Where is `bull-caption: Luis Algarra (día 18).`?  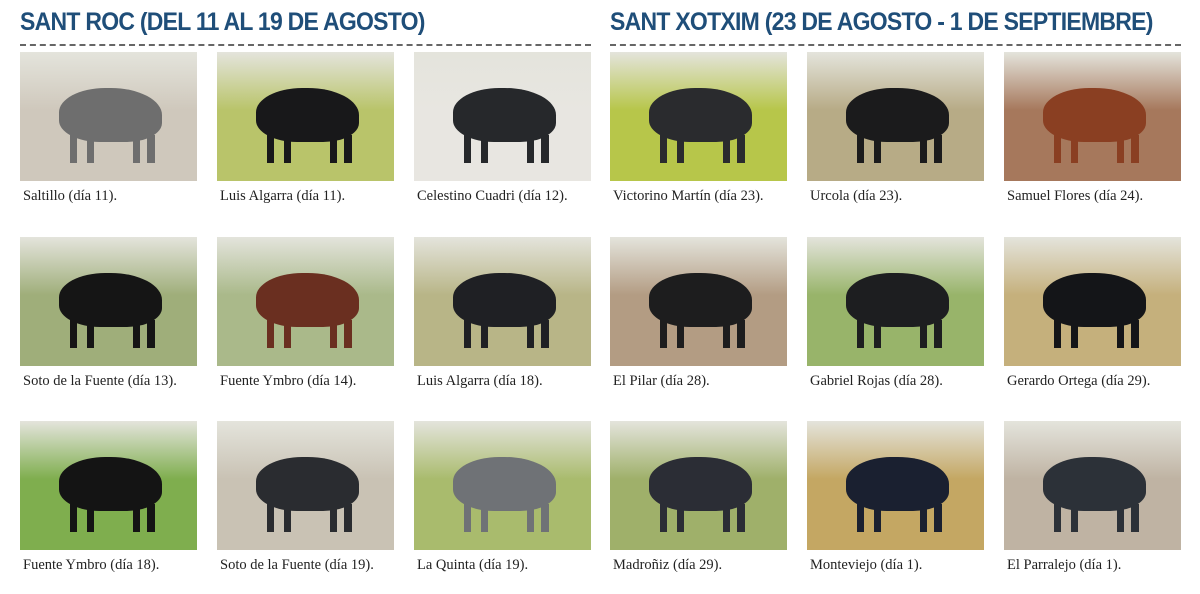
bull-caption: Luis Algarra (día 18). is located at coordinates (480, 381).